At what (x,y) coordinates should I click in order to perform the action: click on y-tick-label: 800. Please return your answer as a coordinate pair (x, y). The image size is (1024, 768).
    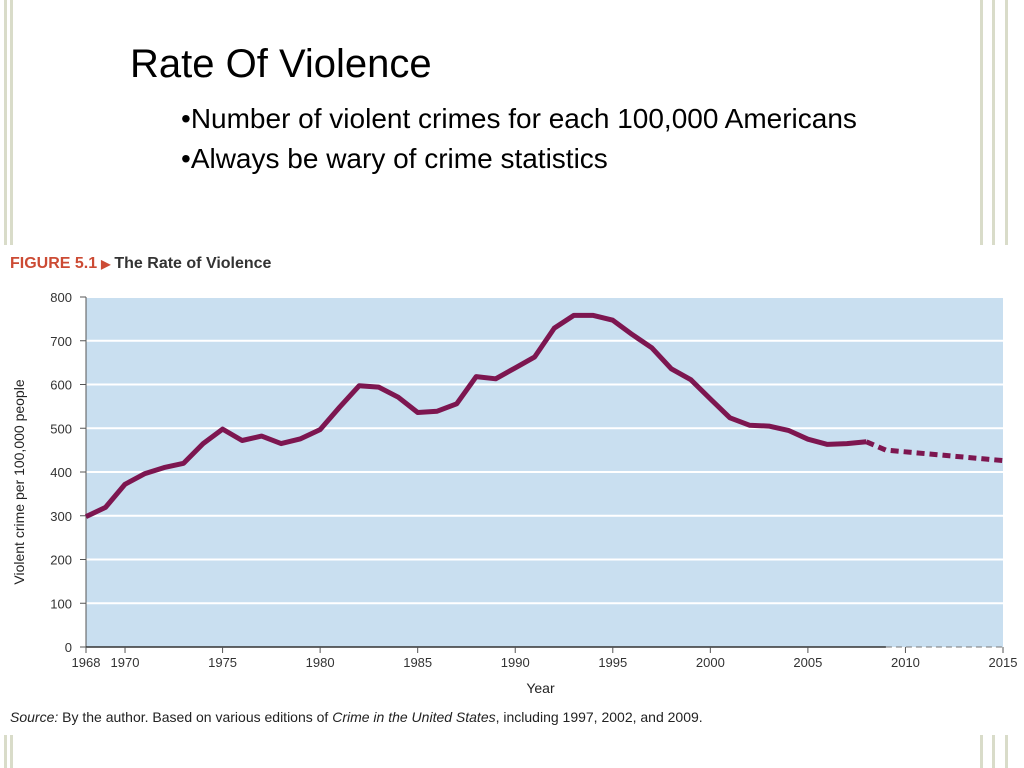
    Looking at the image, I should click on (61, 297).